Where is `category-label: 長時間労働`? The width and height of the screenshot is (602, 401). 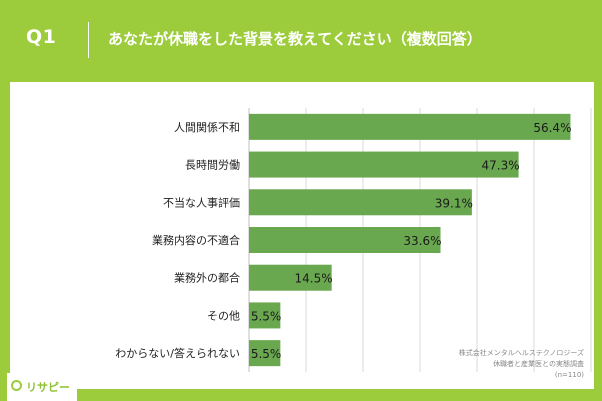
category-label: 長時間労働 is located at coordinates (212, 165).